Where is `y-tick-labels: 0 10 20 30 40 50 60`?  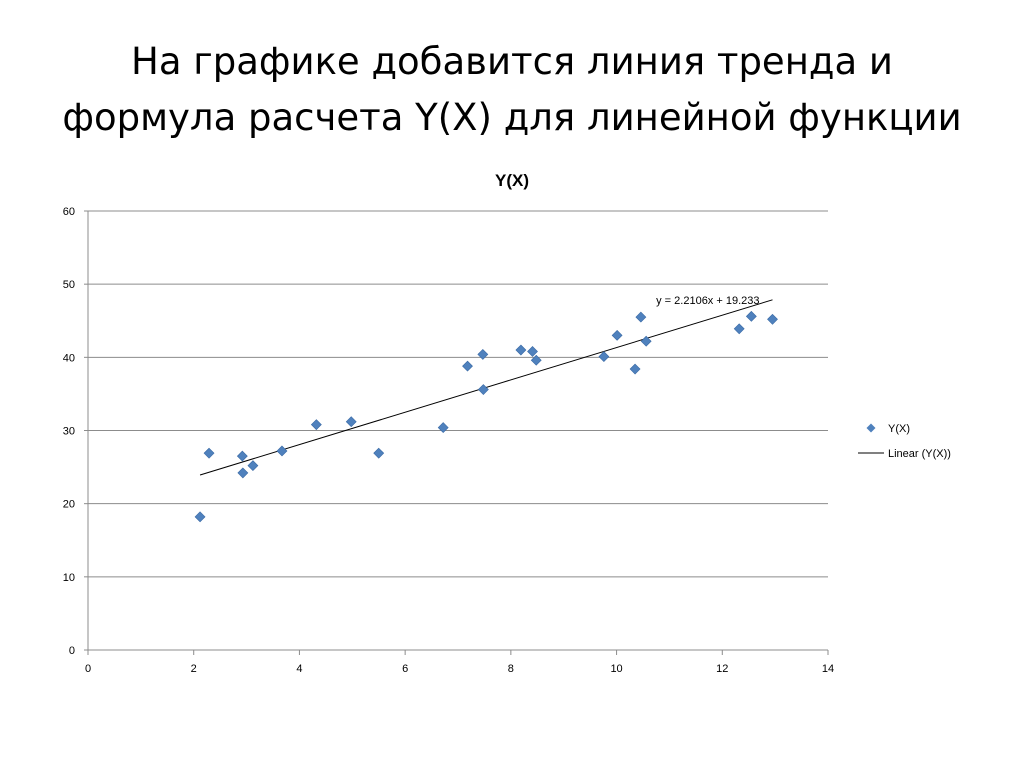
y-tick-labels: 0 10 20 30 40 50 60 is located at coordinates (69, 431).